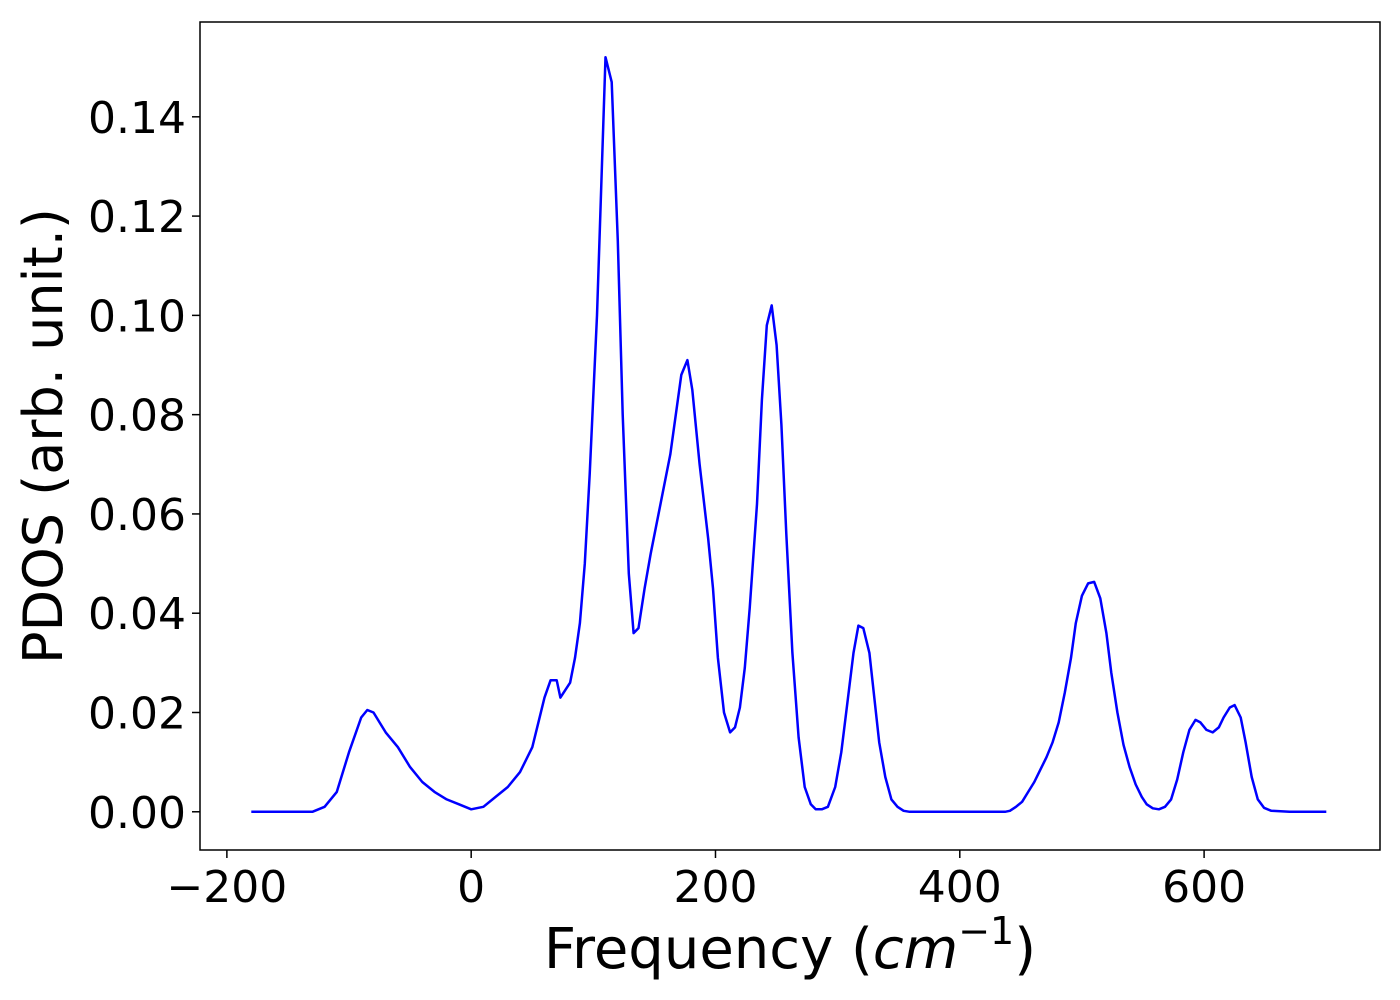  Describe the element at coordinates (1025, 949) in the screenshot. I see `x-label-part: )` at that location.